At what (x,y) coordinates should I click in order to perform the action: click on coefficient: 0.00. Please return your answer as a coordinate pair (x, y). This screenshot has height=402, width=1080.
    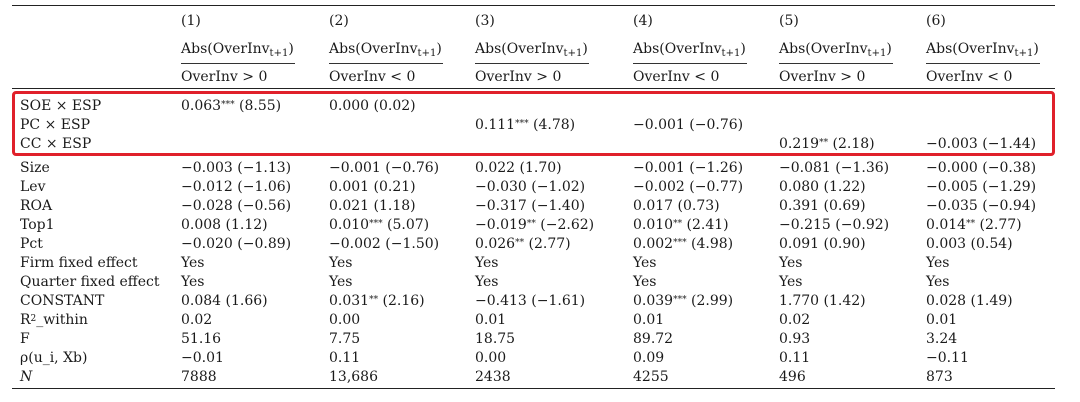
    Looking at the image, I should click on (345, 320).